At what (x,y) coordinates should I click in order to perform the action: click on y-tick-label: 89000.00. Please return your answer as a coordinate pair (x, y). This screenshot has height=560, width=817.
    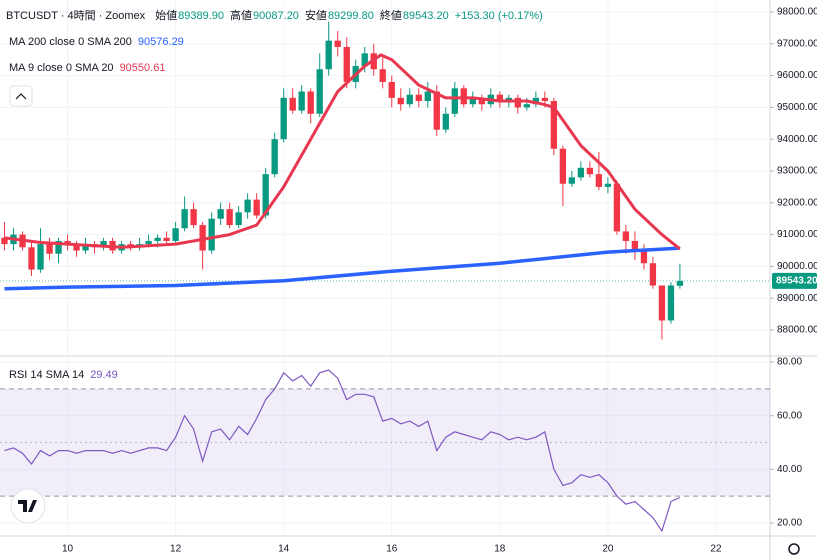
    Looking at the image, I should click on (797, 298).